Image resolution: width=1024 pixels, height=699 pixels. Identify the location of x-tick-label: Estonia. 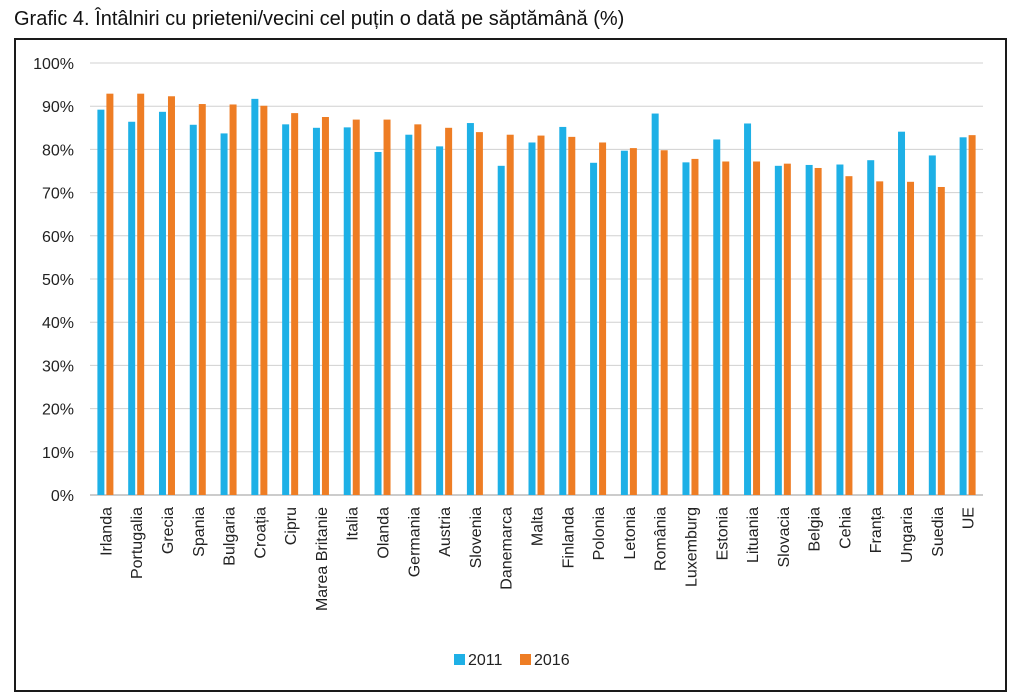
(722, 533).